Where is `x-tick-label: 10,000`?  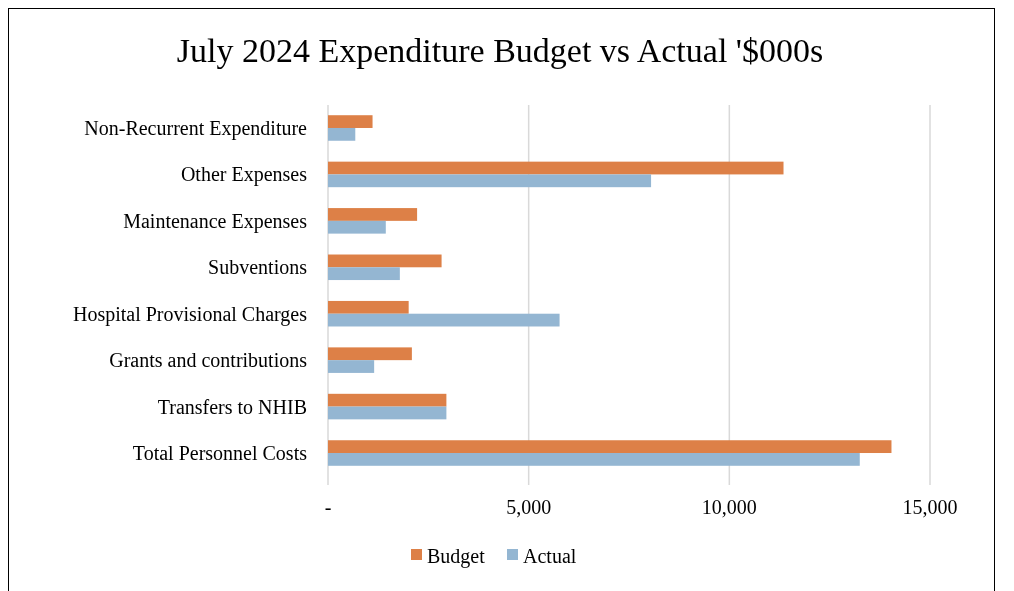 x-tick-label: 10,000 is located at coordinates (729, 507).